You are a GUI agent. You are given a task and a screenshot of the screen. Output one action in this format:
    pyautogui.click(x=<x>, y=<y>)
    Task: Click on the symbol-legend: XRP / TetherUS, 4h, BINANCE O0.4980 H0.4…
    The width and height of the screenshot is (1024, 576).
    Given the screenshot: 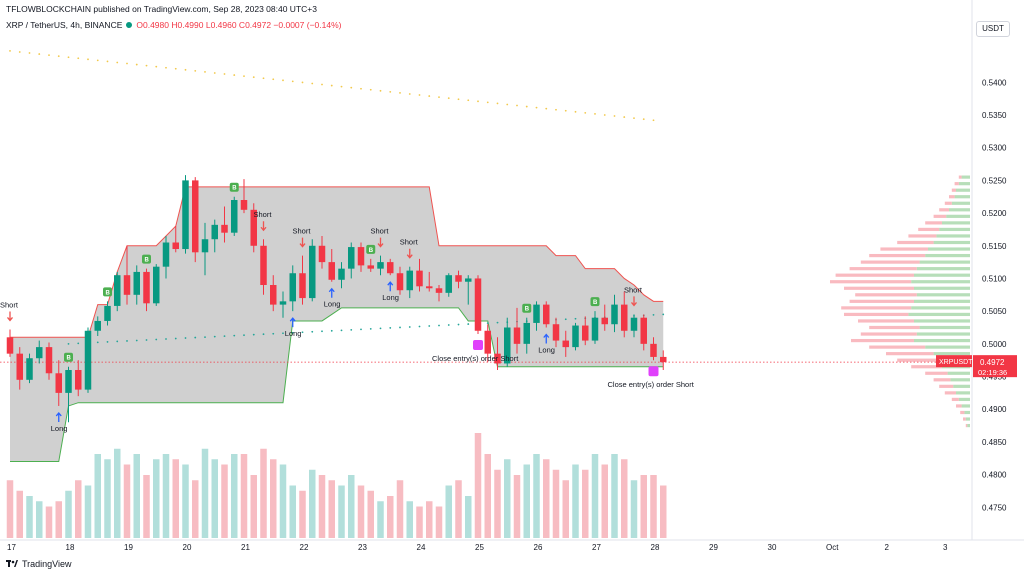 What is the action you would take?
    pyautogui.click(x=173, y=25)
    